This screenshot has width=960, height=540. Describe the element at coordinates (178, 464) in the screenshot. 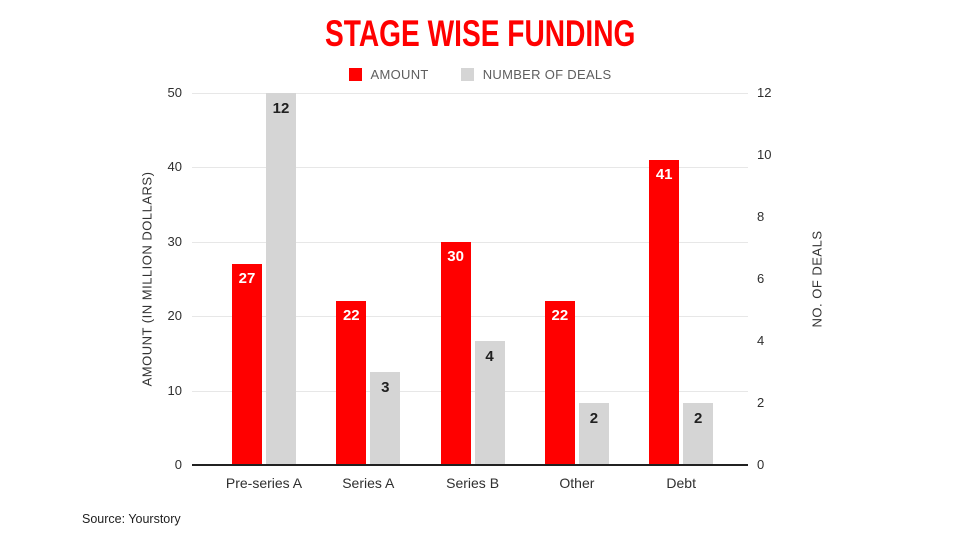

I see `left-axis-tick-label: 0` at that location.